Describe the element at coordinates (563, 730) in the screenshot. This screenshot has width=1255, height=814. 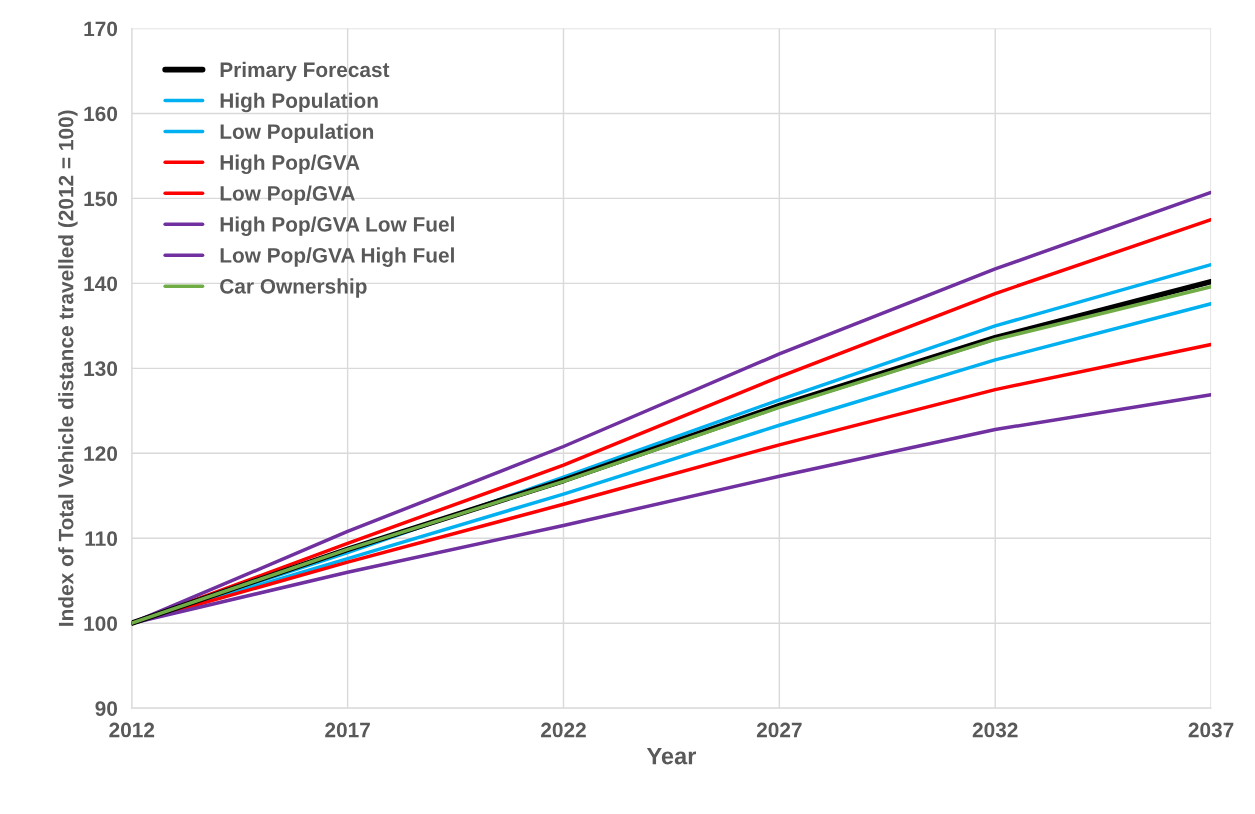
I see `x-tick-label: 2022` at that location.